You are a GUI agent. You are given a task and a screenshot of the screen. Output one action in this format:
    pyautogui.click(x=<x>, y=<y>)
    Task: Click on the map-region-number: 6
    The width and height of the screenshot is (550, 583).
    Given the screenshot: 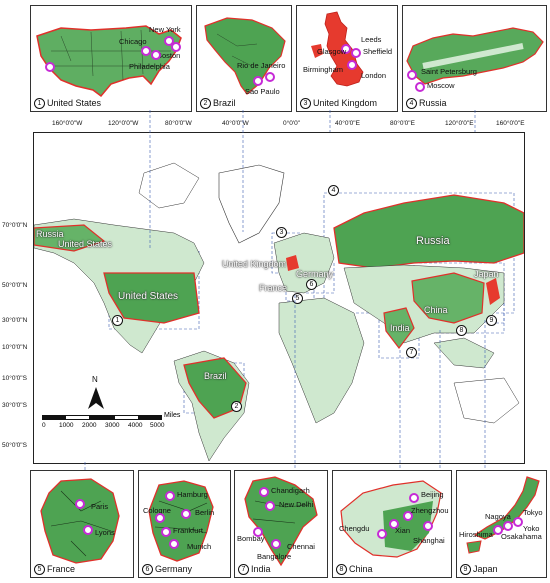 What is the action you would take?
    pyautogui.click(x=311, y=284)
    